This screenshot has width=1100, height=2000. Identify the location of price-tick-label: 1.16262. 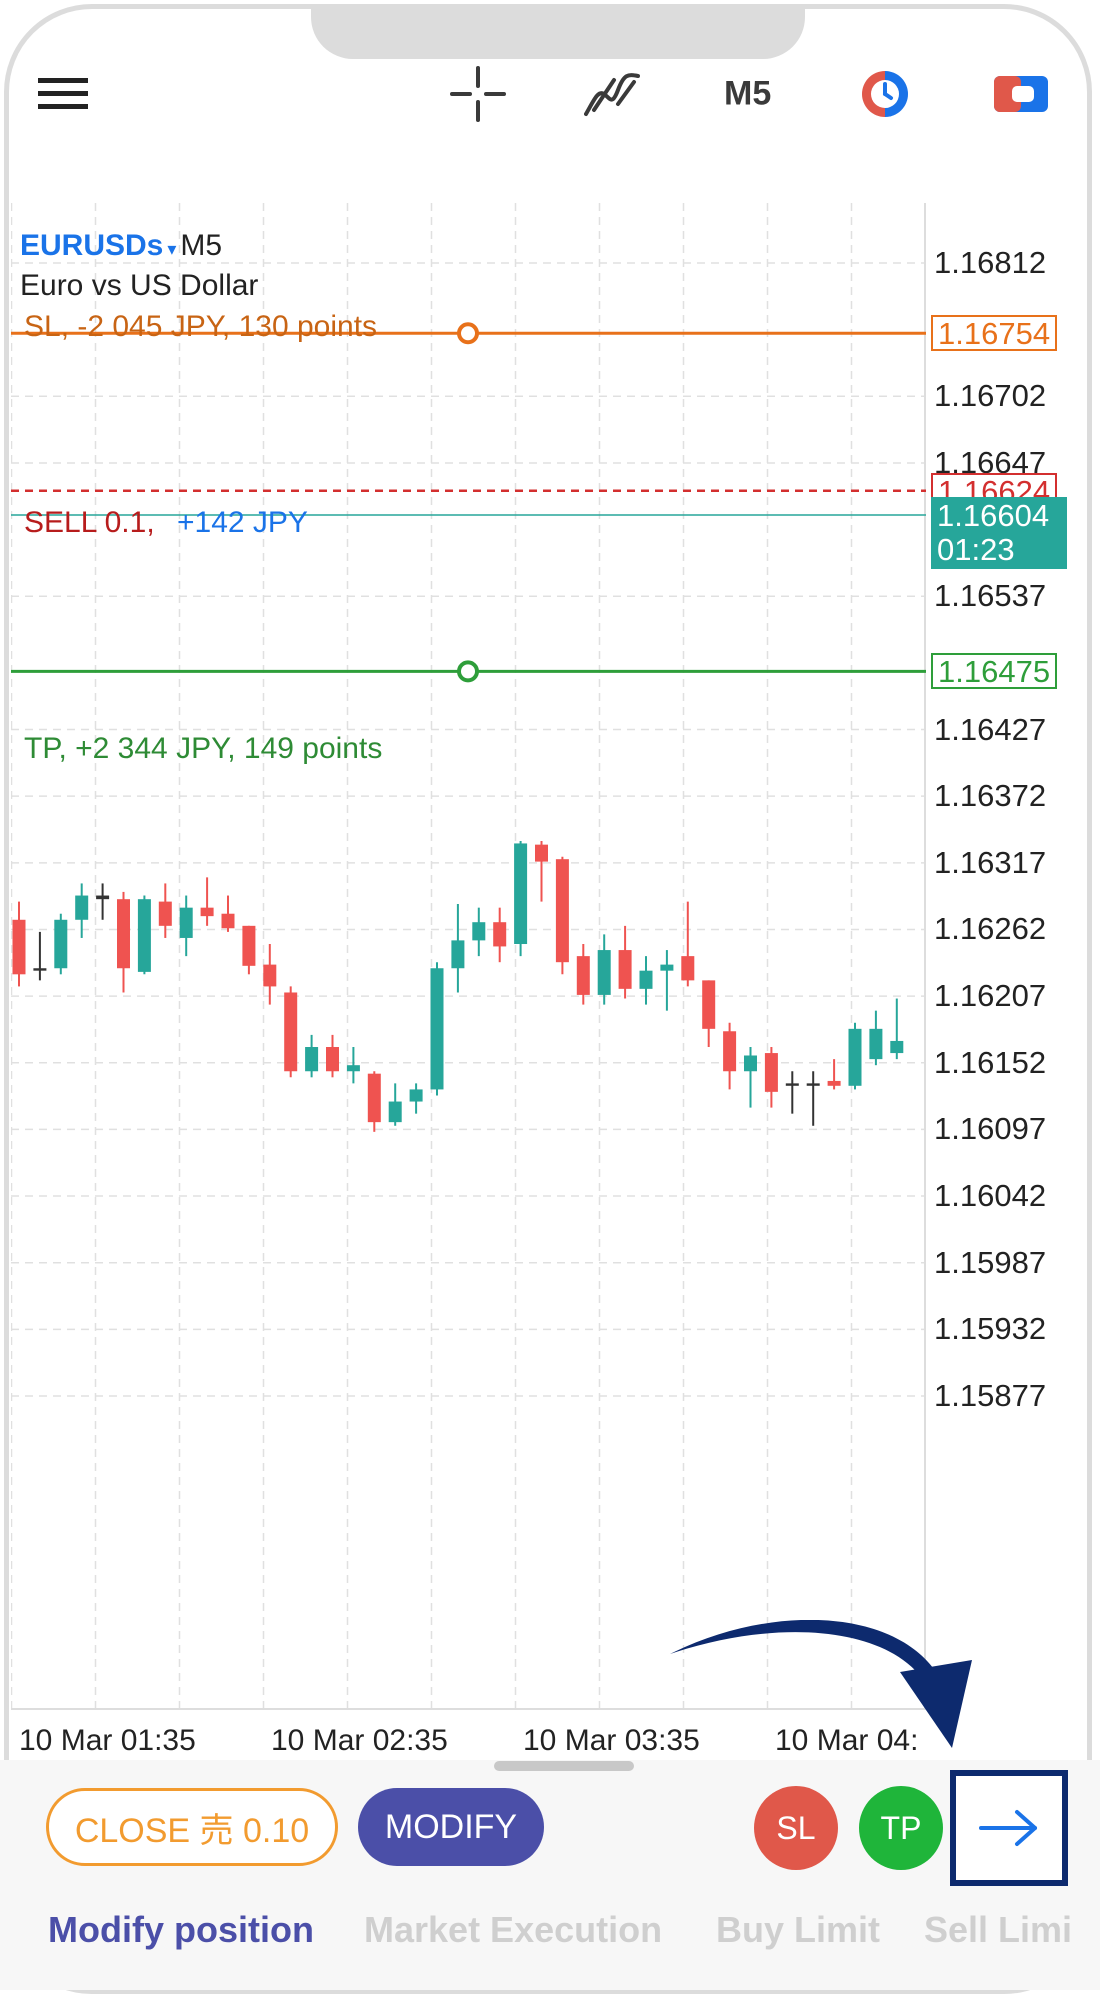
(990, 929).